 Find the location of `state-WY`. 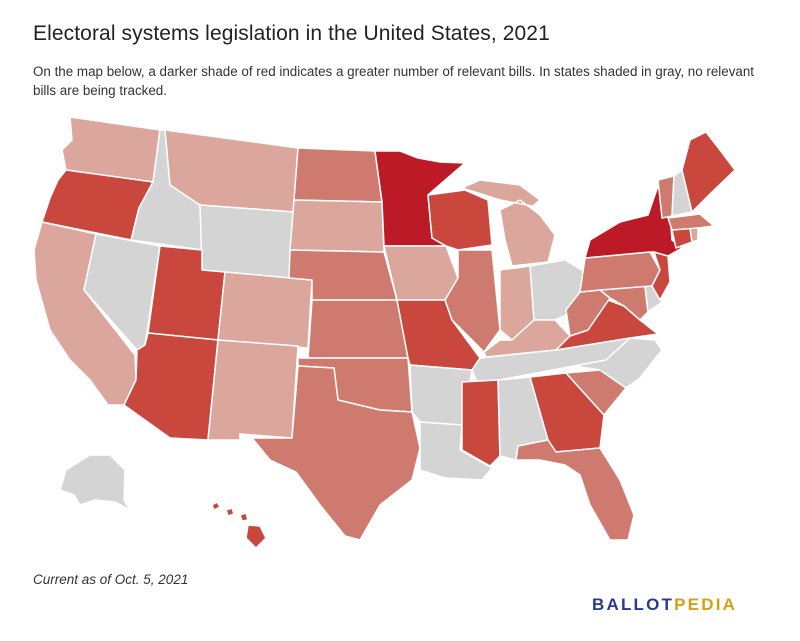

state-WY is located at coordinates (247, 241).